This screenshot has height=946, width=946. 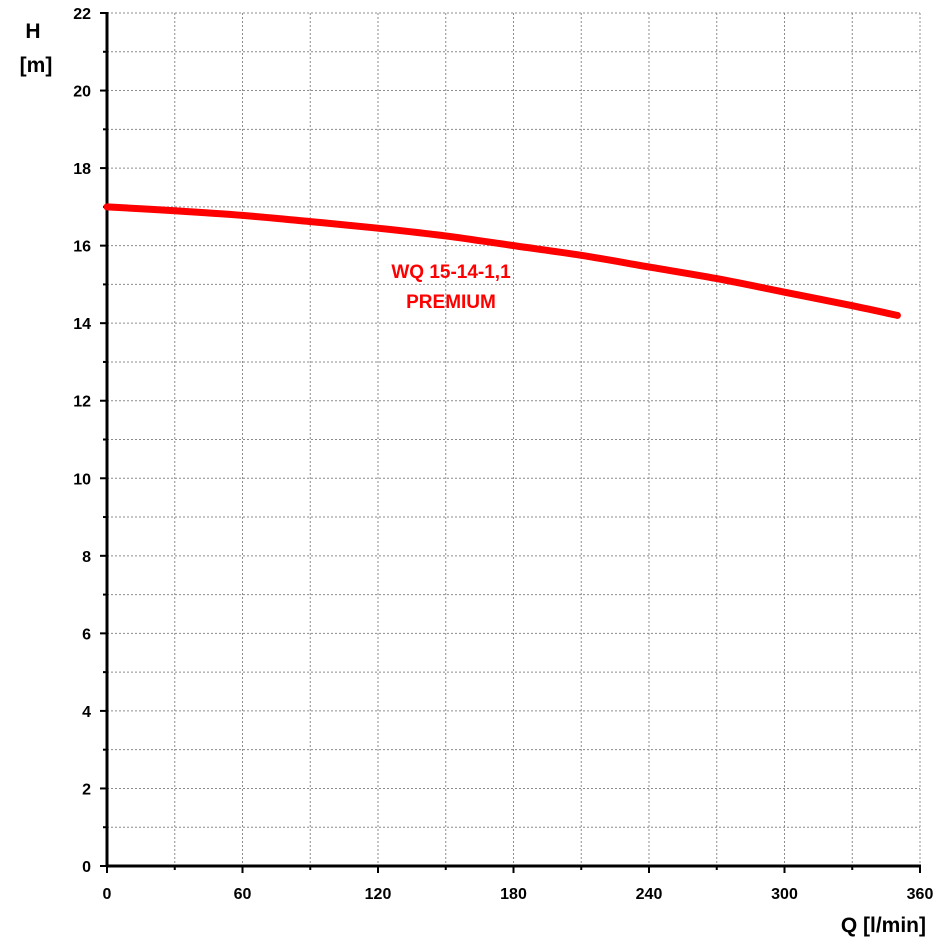 I want to click on y-tick-label: 8, so click(x=86, y=557).